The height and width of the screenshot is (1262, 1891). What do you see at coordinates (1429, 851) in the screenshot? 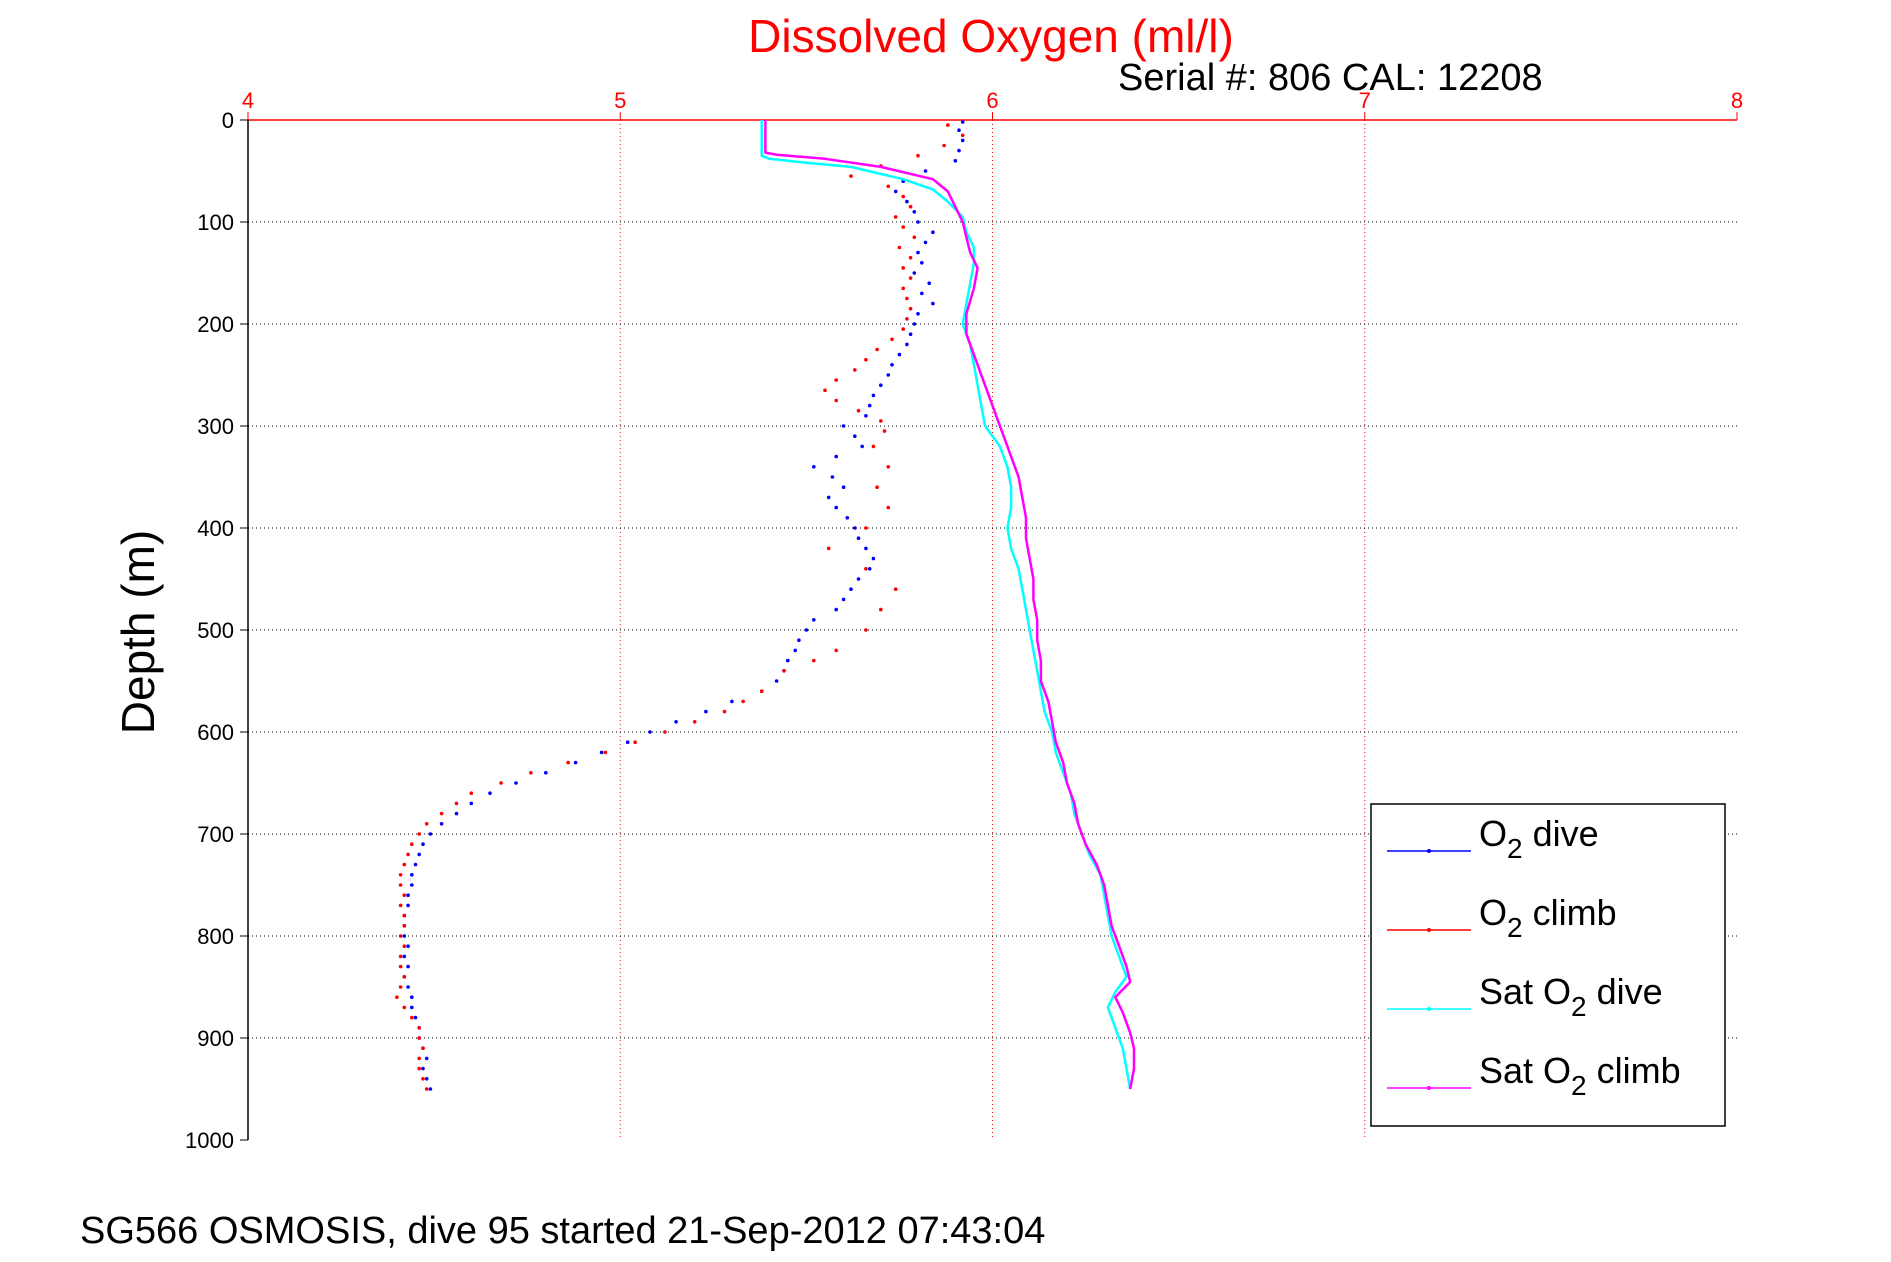
I see `legend-marker-o2-dive` at bounding box center [1429, 851].